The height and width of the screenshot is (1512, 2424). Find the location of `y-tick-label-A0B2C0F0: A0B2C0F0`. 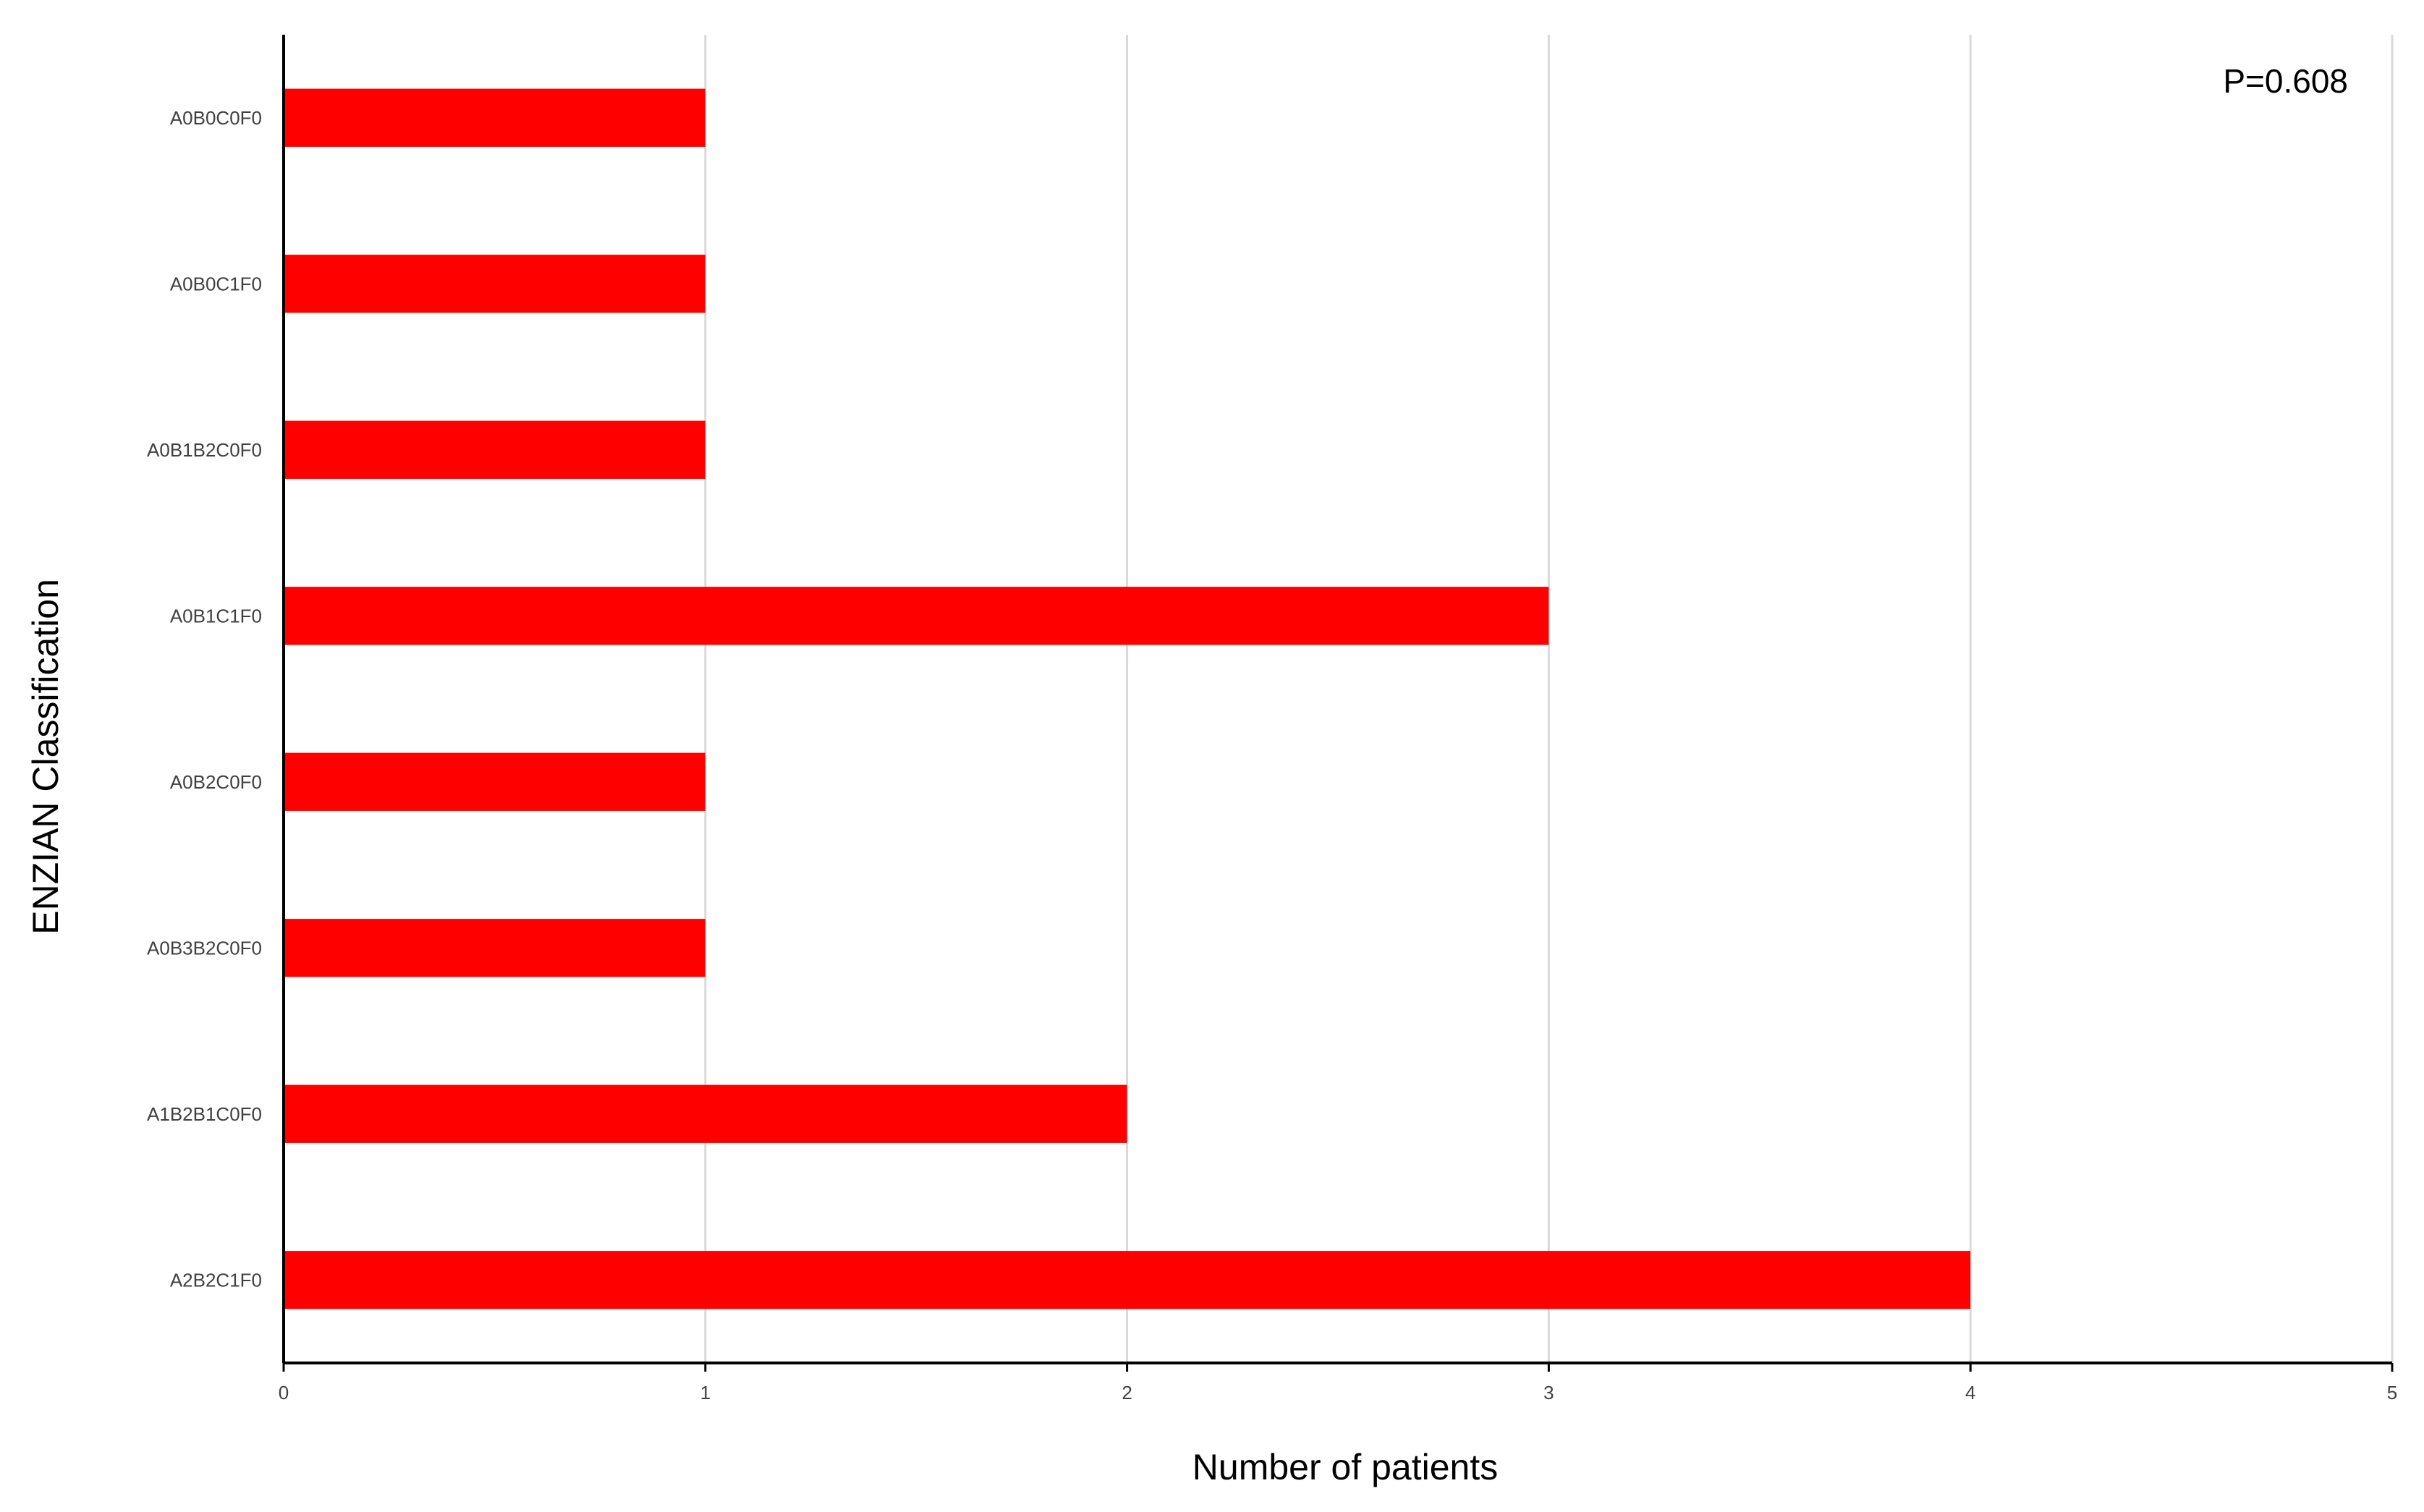

y-tick-label-A0B2C0F0: A0B2C0F0 is located at coordinates (216, 782).